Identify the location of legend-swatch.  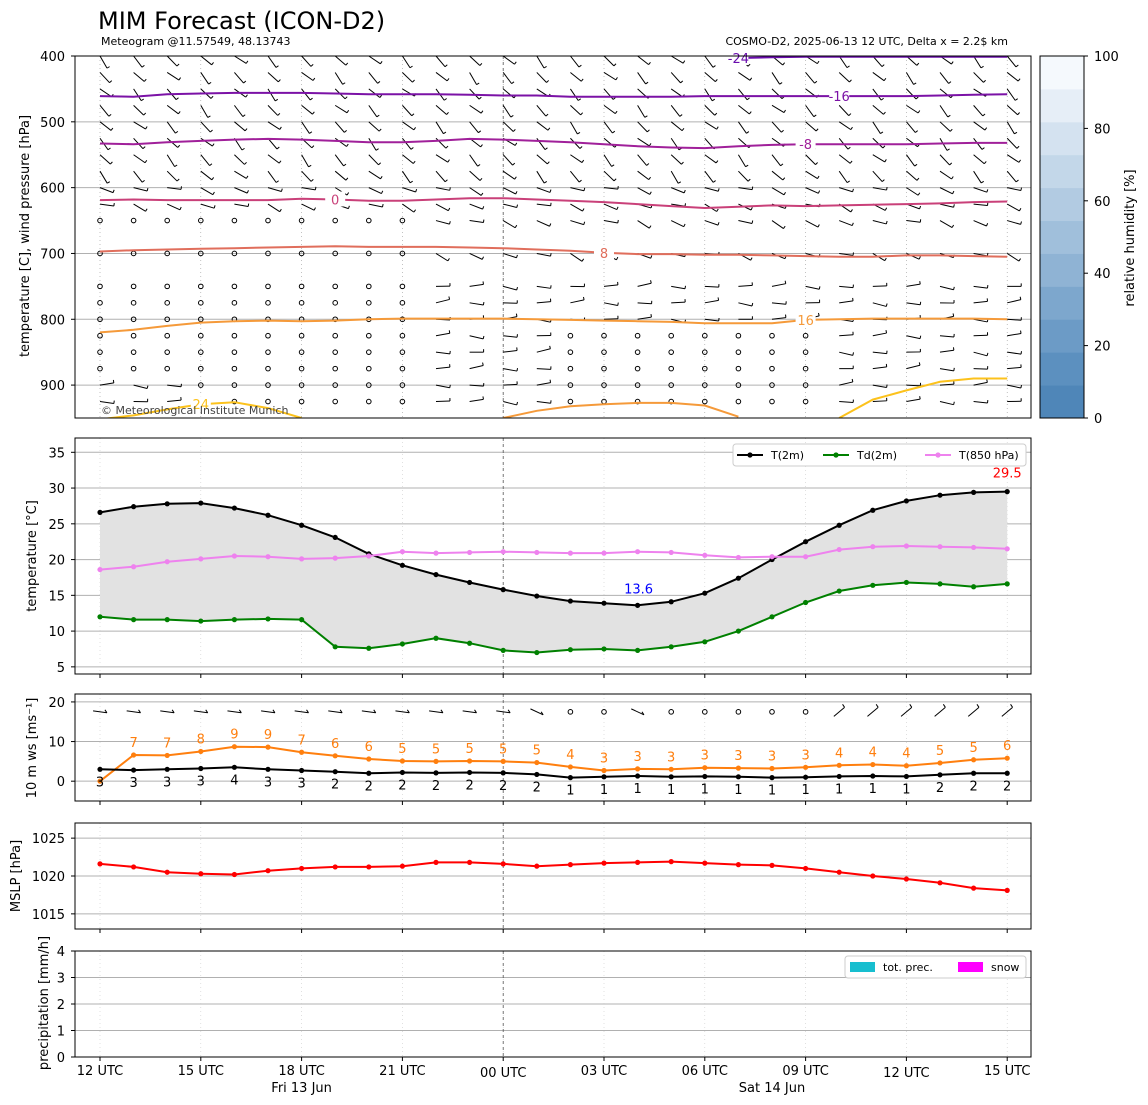
(970, 967).